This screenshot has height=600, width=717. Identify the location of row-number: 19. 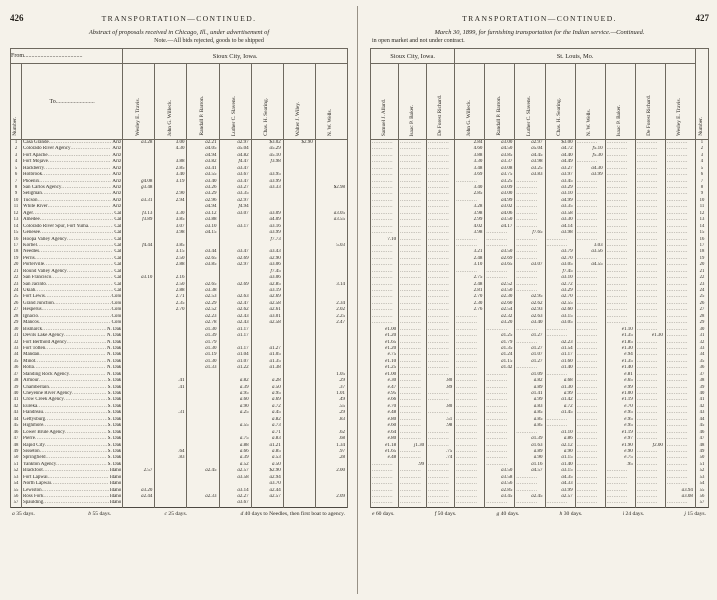
(702, 259).